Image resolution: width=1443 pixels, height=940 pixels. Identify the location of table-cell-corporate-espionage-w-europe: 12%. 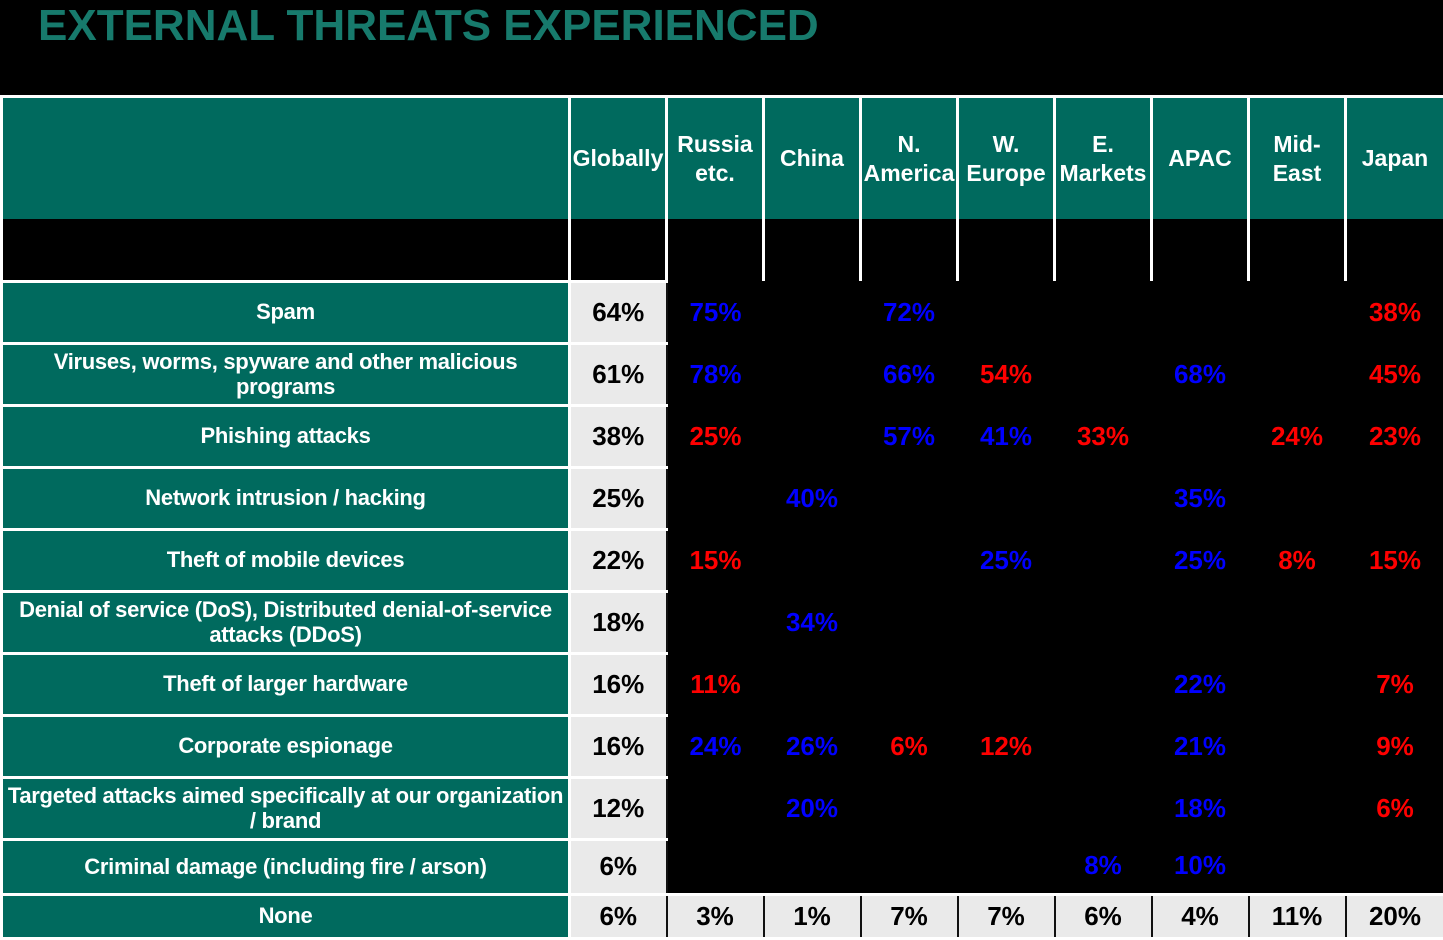
(1006, 746).